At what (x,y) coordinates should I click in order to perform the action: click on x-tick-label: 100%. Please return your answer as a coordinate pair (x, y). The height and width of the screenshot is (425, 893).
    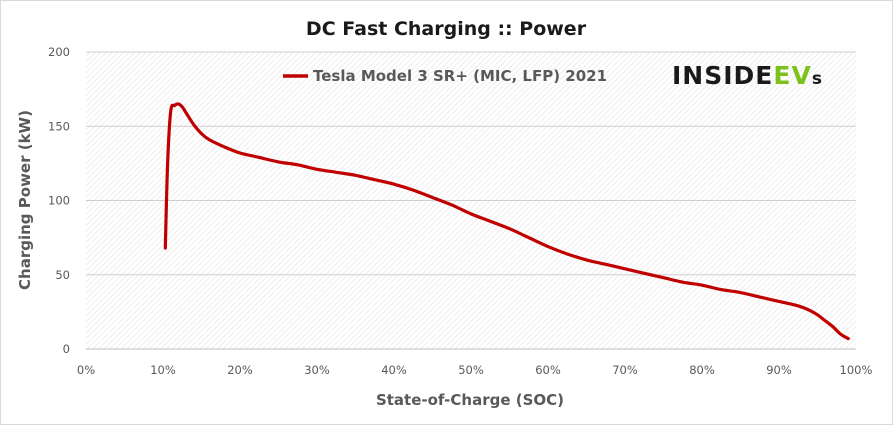
    Looking at the image, I should click on (856, 370).